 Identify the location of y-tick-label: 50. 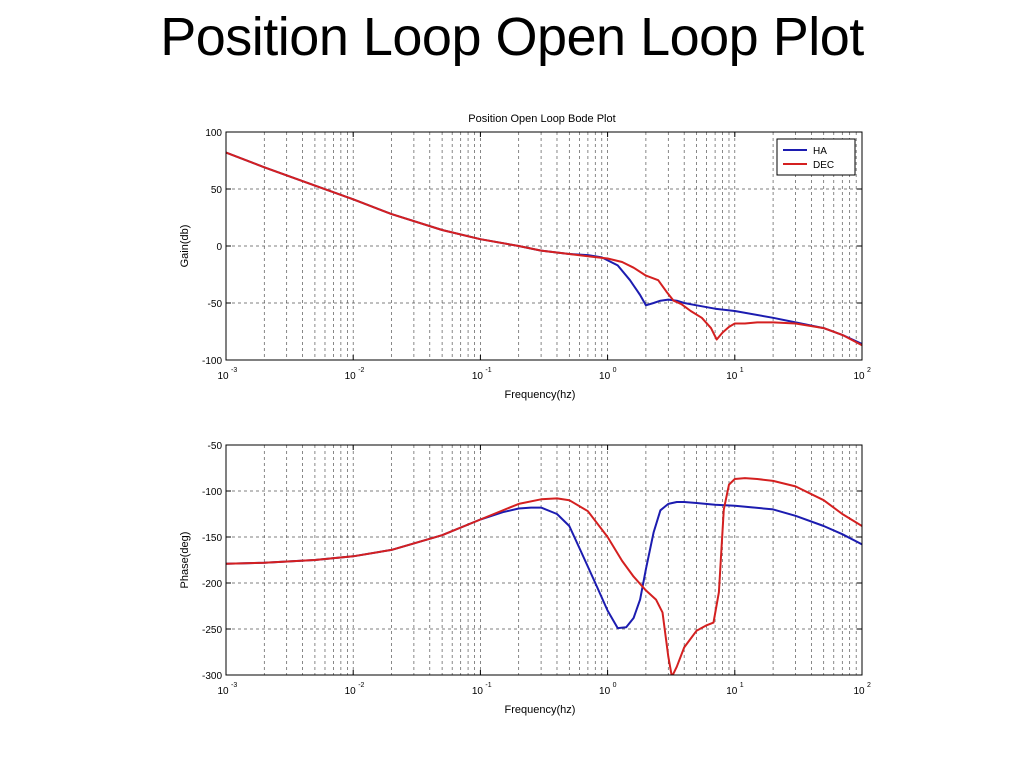
(217, 190).